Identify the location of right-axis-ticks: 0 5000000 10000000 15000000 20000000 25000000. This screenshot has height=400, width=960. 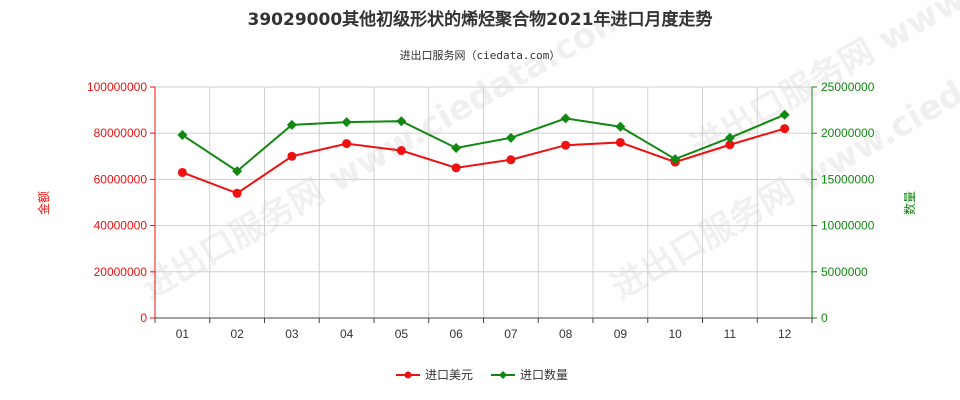
(843, 202).